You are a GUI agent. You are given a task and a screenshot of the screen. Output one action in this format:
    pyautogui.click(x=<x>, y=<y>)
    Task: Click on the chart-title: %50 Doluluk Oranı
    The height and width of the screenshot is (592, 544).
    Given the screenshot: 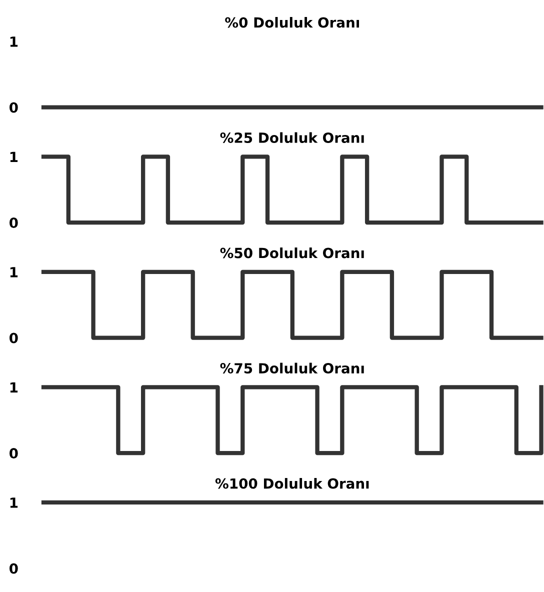 What is the action you would take?
    pyautogui.click(x=292, y=253)
    